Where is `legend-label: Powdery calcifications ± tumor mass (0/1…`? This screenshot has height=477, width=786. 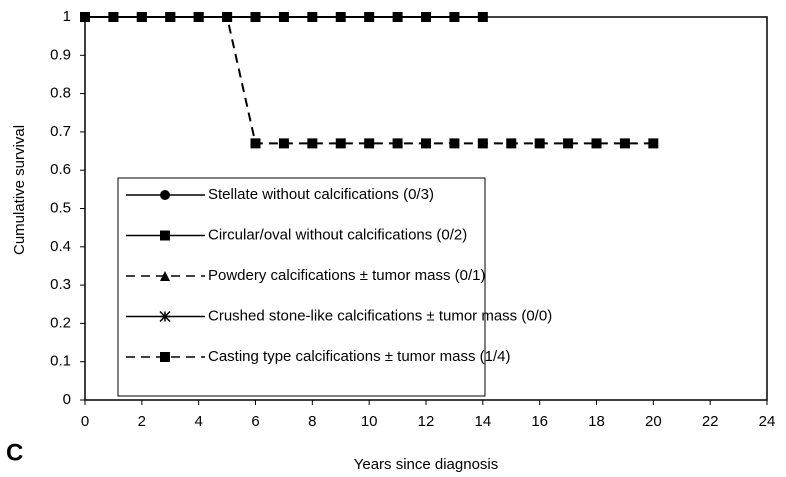 legend-label: Powdery calcifications ± tumor mass (0/1… is located at coordinates (347, 275).